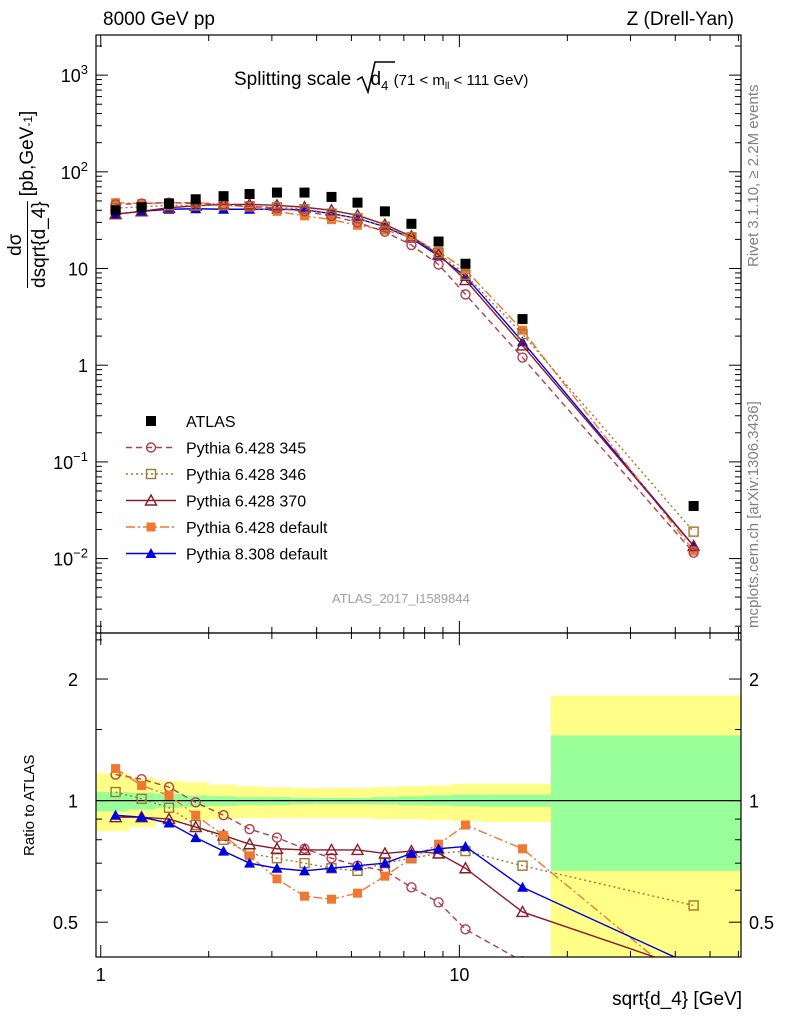 Image resolution: width=786 pixels, height=1024 pixels. Describe the element at coordinates (101, 975) in the screenshot. I see `x-tick-label: 1` at that location.